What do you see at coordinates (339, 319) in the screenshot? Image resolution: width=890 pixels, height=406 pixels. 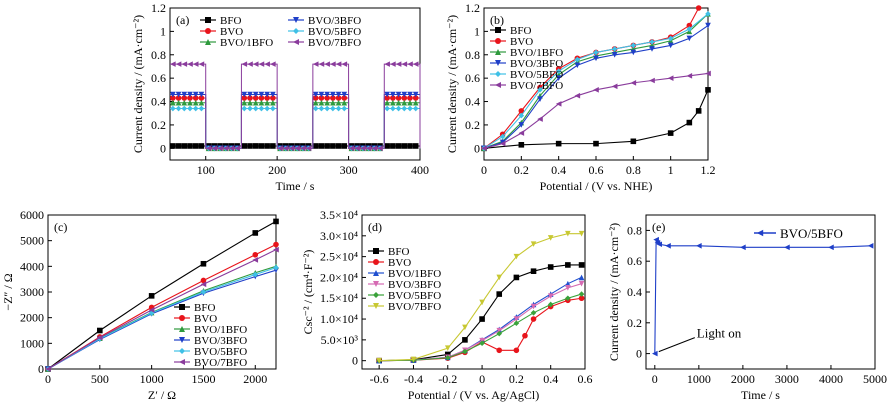 I see `y-tick-label: 1.0×10⁴` at bounding box center [339, 319].